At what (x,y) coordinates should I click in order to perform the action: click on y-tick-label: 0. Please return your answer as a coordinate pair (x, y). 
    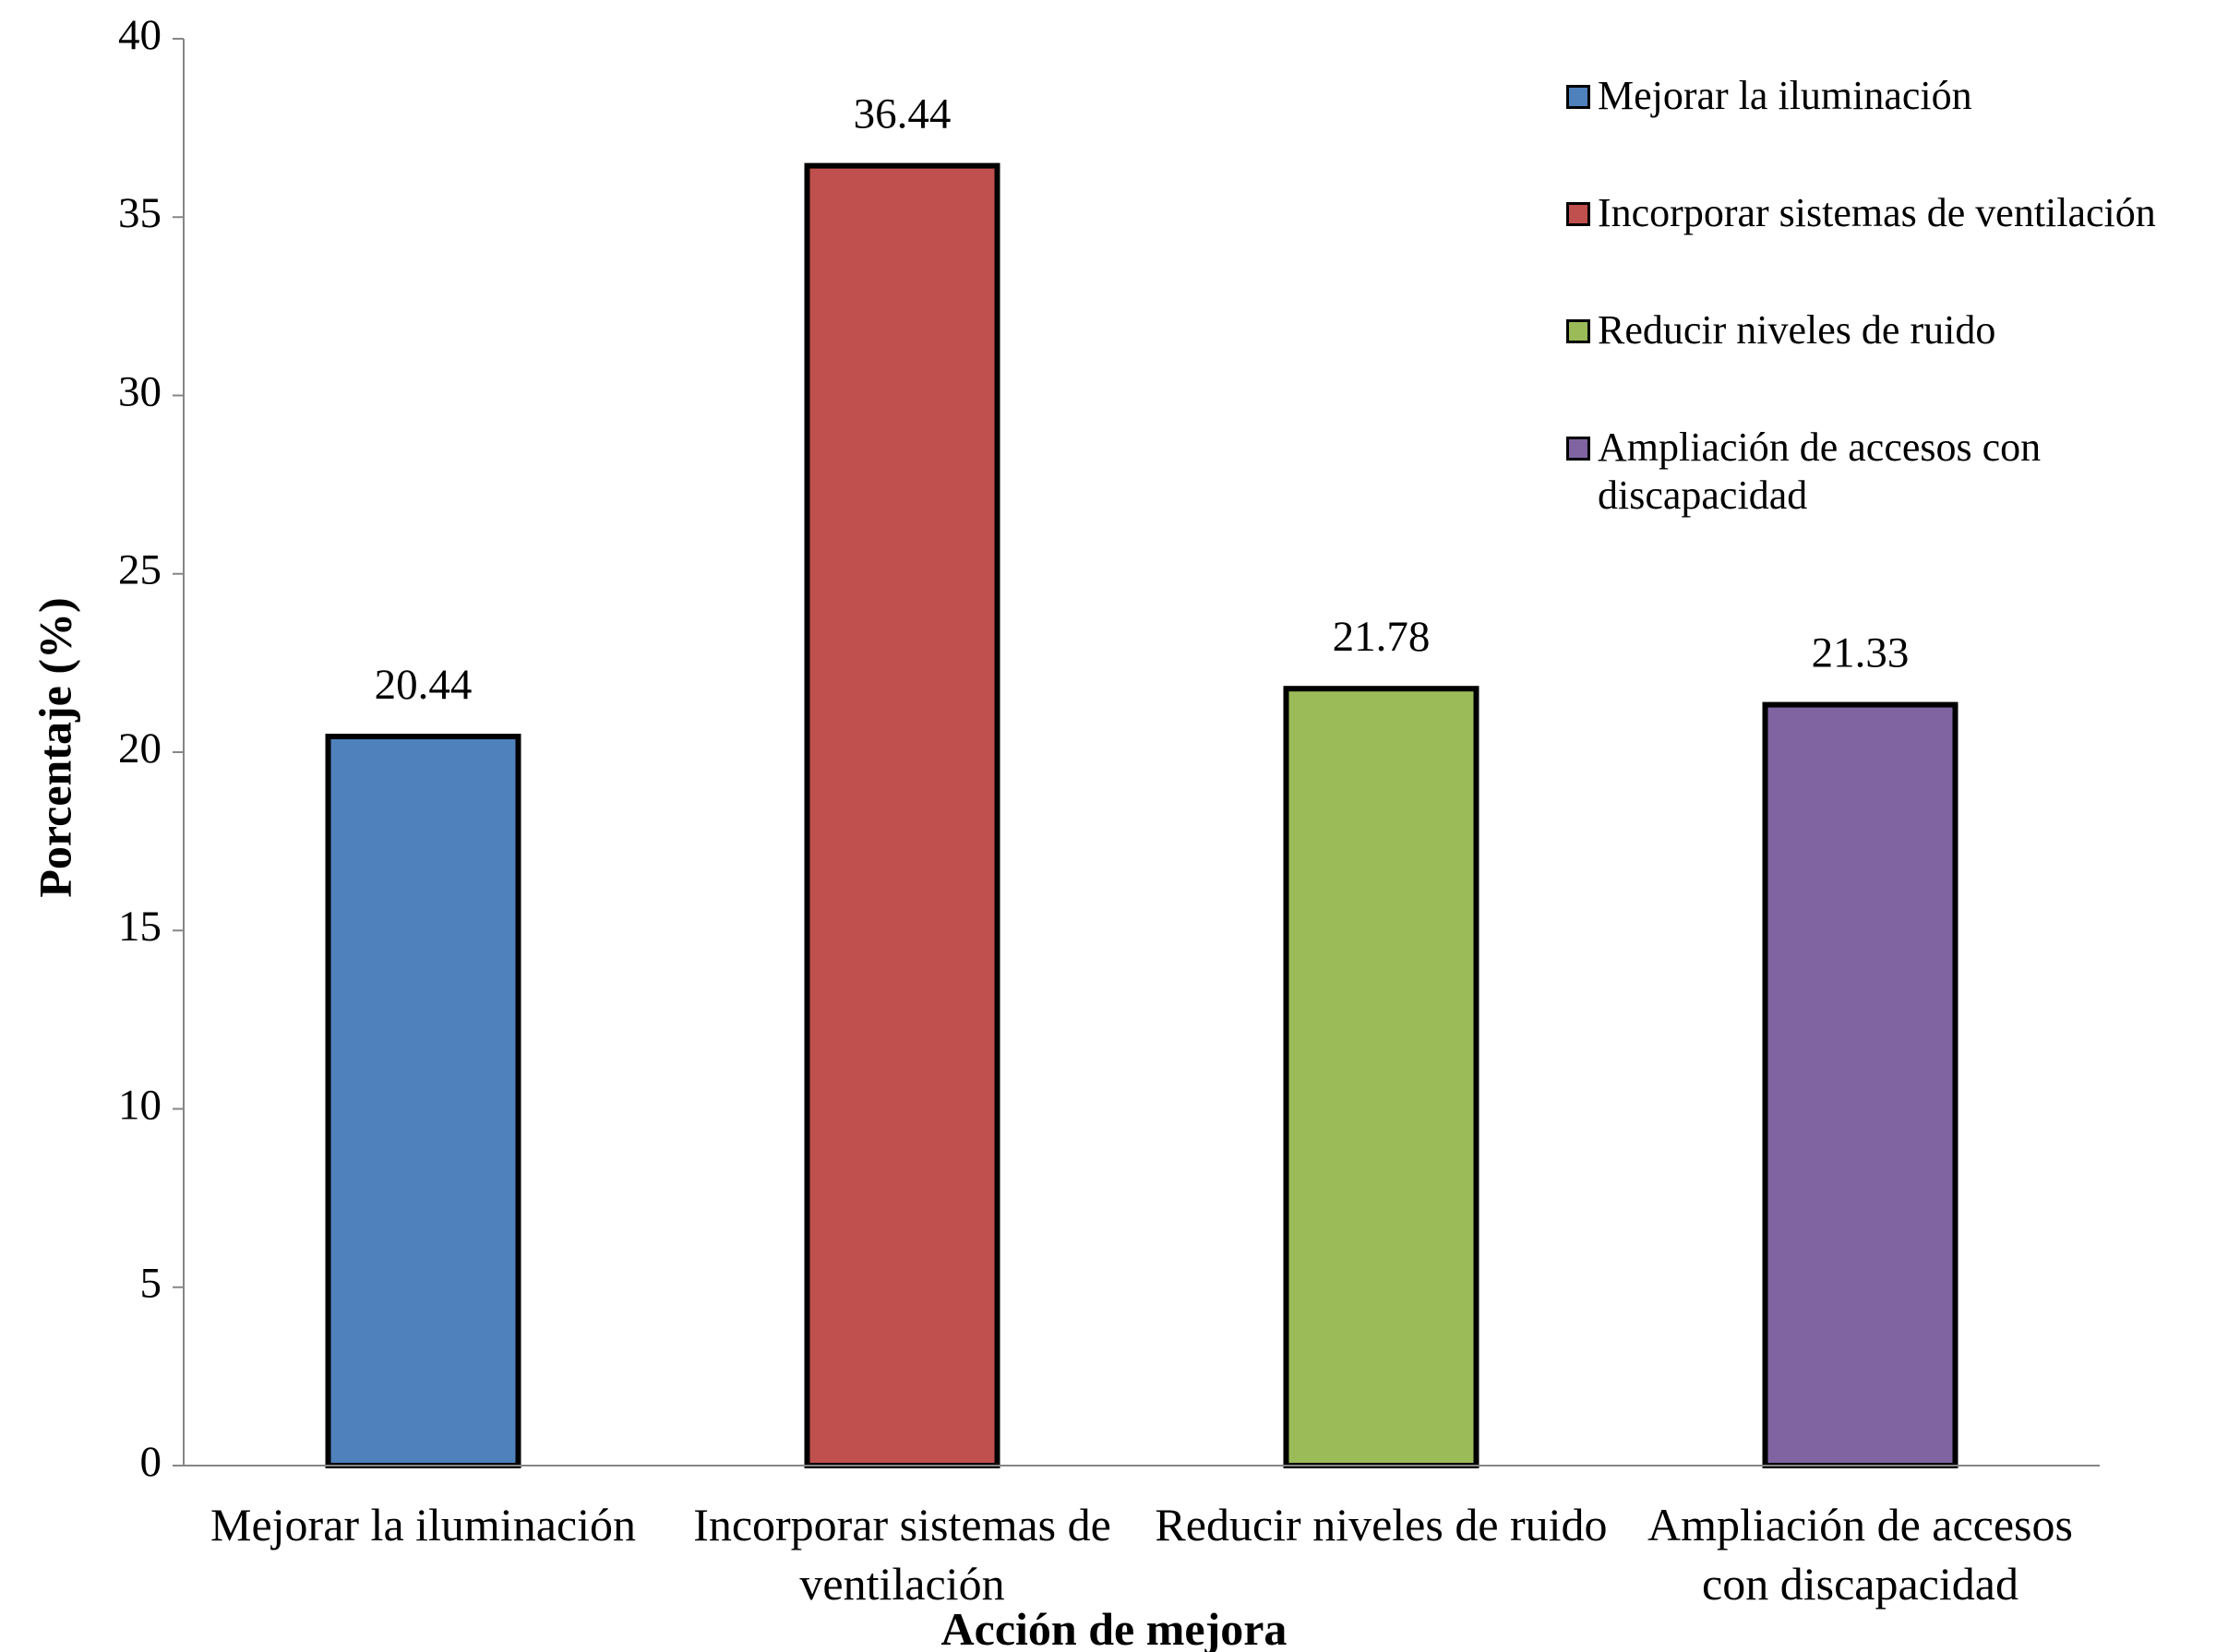
    Looking at the image, I should click on (151, 1462).